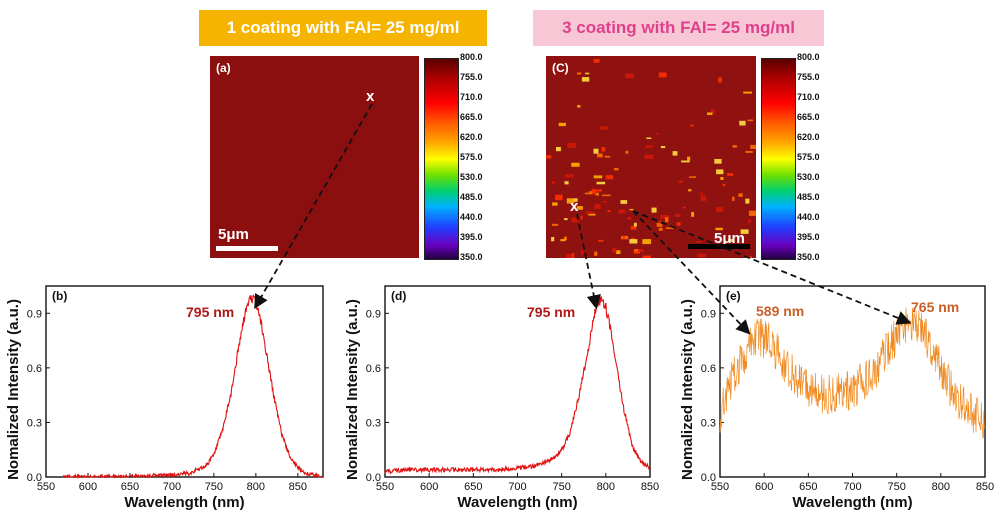  I want to click on map-a-scale-label: 5μm, so click(233, 234).